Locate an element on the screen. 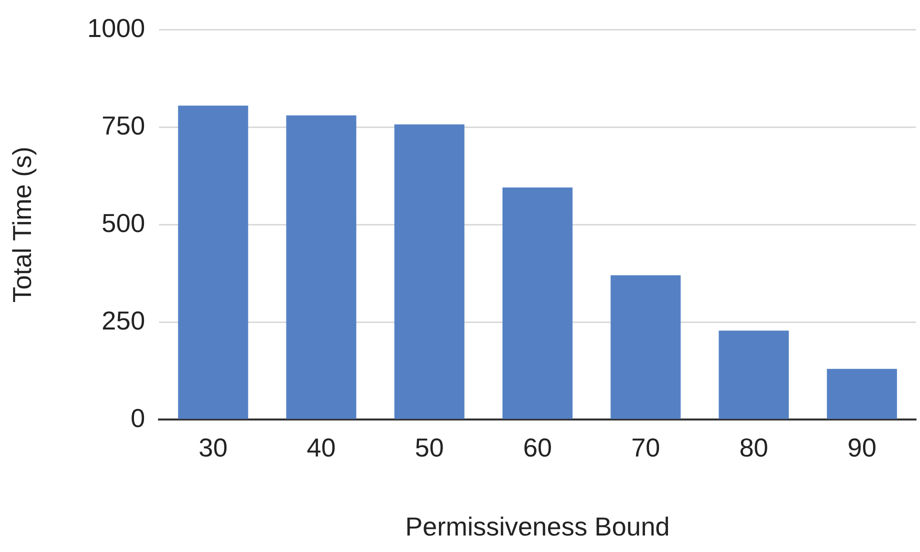  y-tick-label: 1000 is located at coordinates (116, 27).